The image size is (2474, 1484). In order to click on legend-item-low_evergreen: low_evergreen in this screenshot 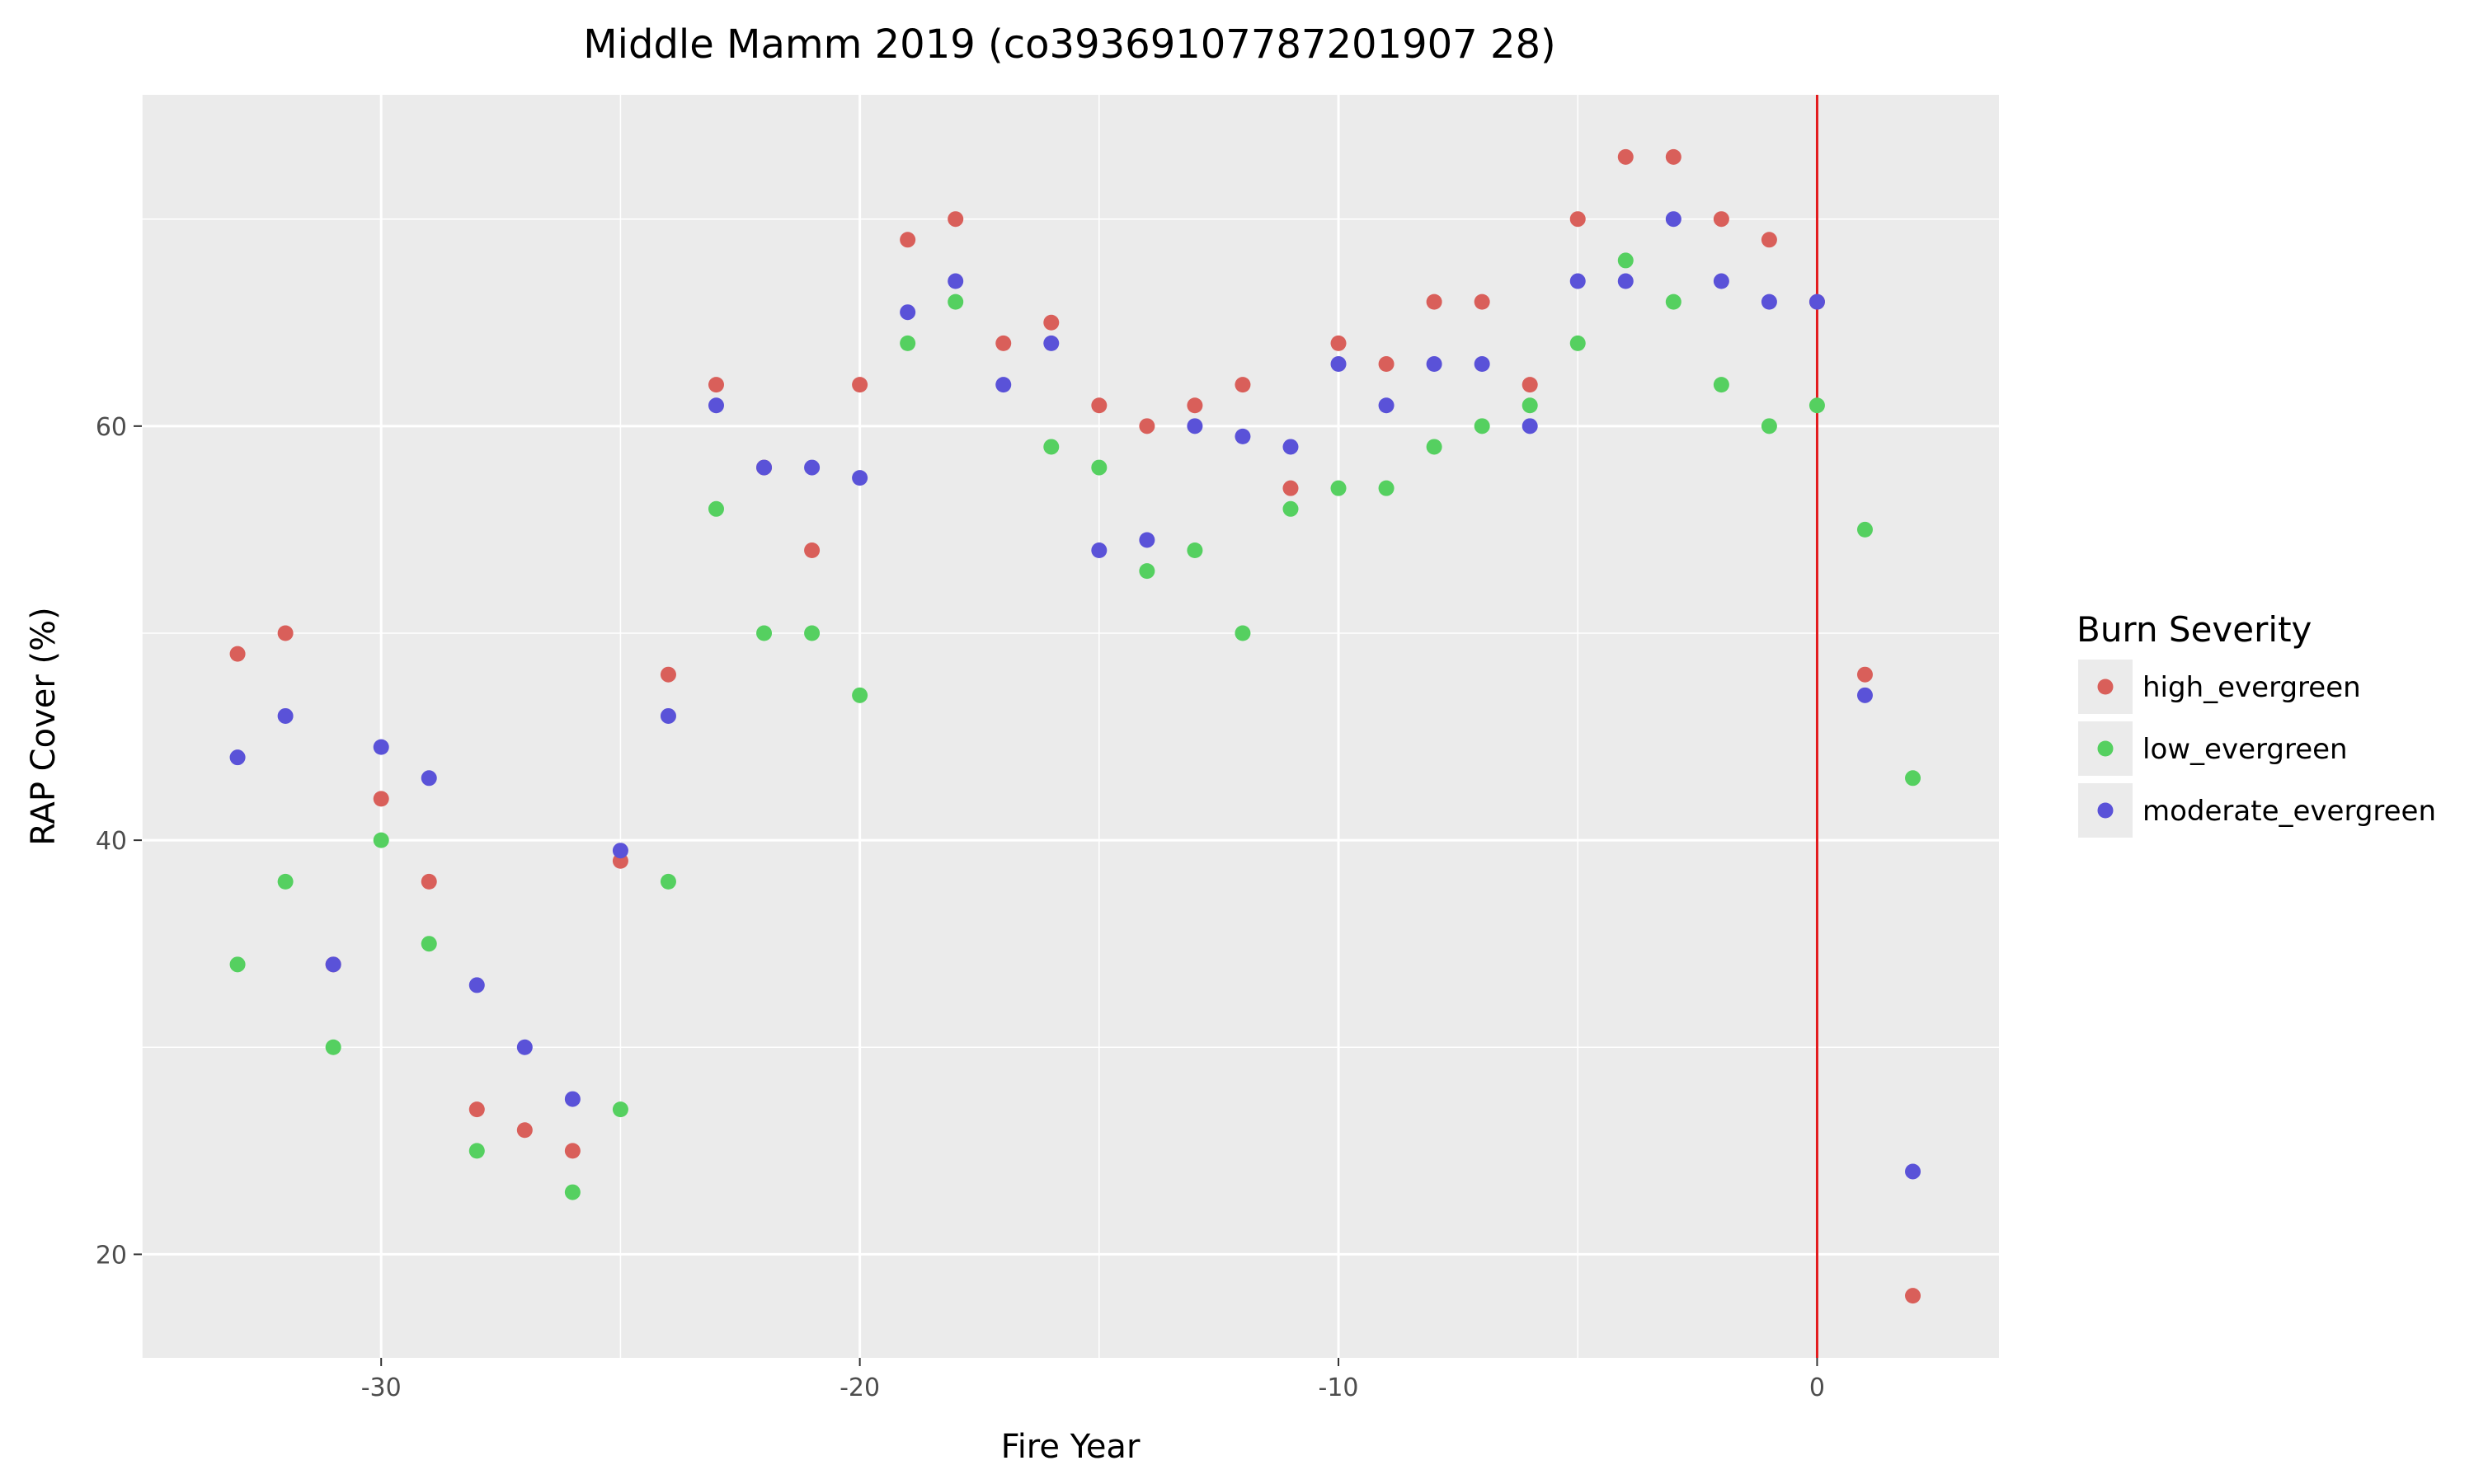, I will do `click(2213, 748)`.